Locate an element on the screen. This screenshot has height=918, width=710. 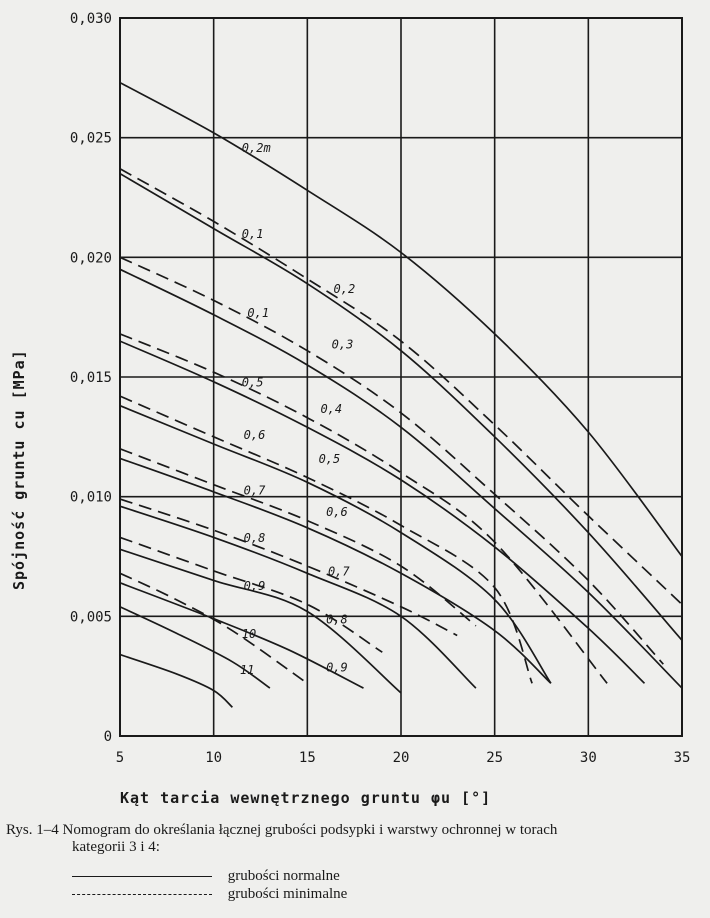
x-tick-label: 35 is located at coordinates (682, 758).